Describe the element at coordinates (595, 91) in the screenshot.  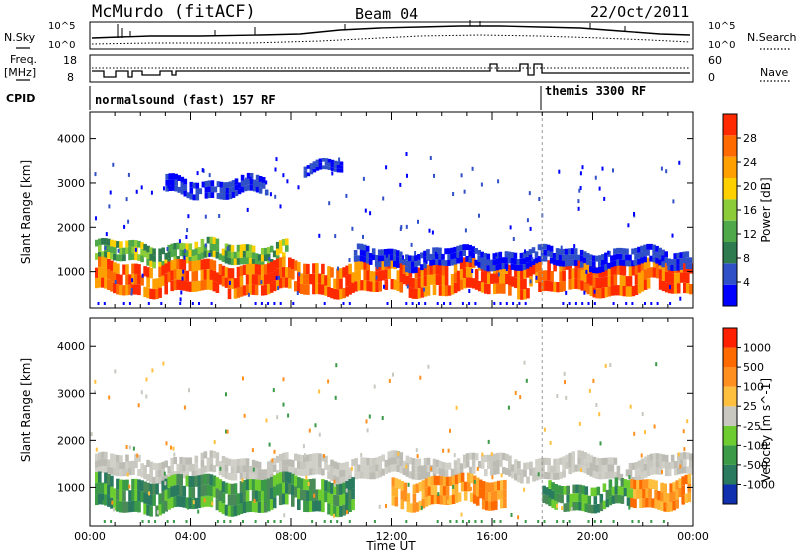
I see `cpid-mode-1: themis 3300 RF` at that location.